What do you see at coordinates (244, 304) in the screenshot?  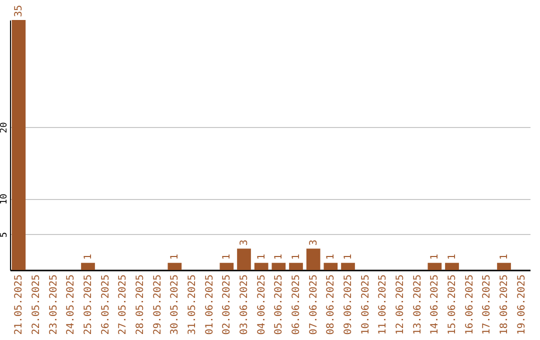 I see `x-tick-label: 03.06.2025` at bounding box center [244, 304].